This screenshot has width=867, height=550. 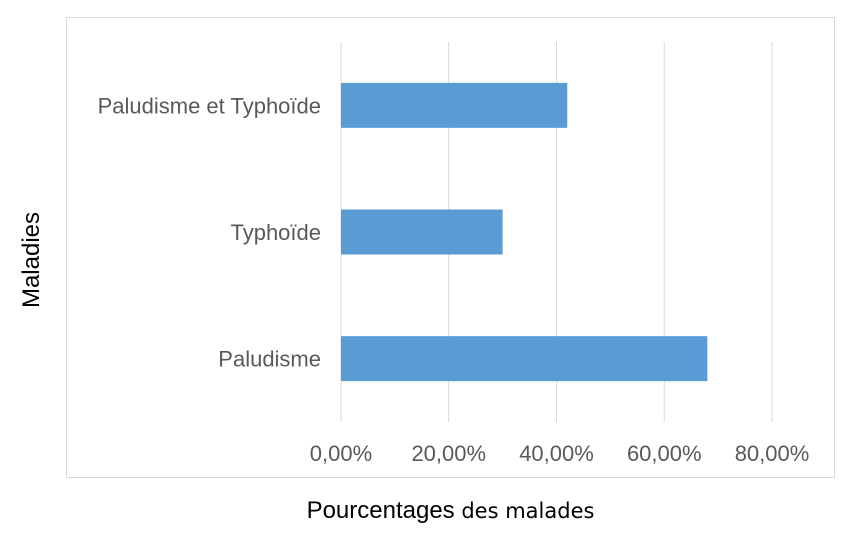 What do you see at coordinates (664, 453) in the screenshot?
I see `x-tick-label-3: 60,00%` at bounding box center [664, 453].